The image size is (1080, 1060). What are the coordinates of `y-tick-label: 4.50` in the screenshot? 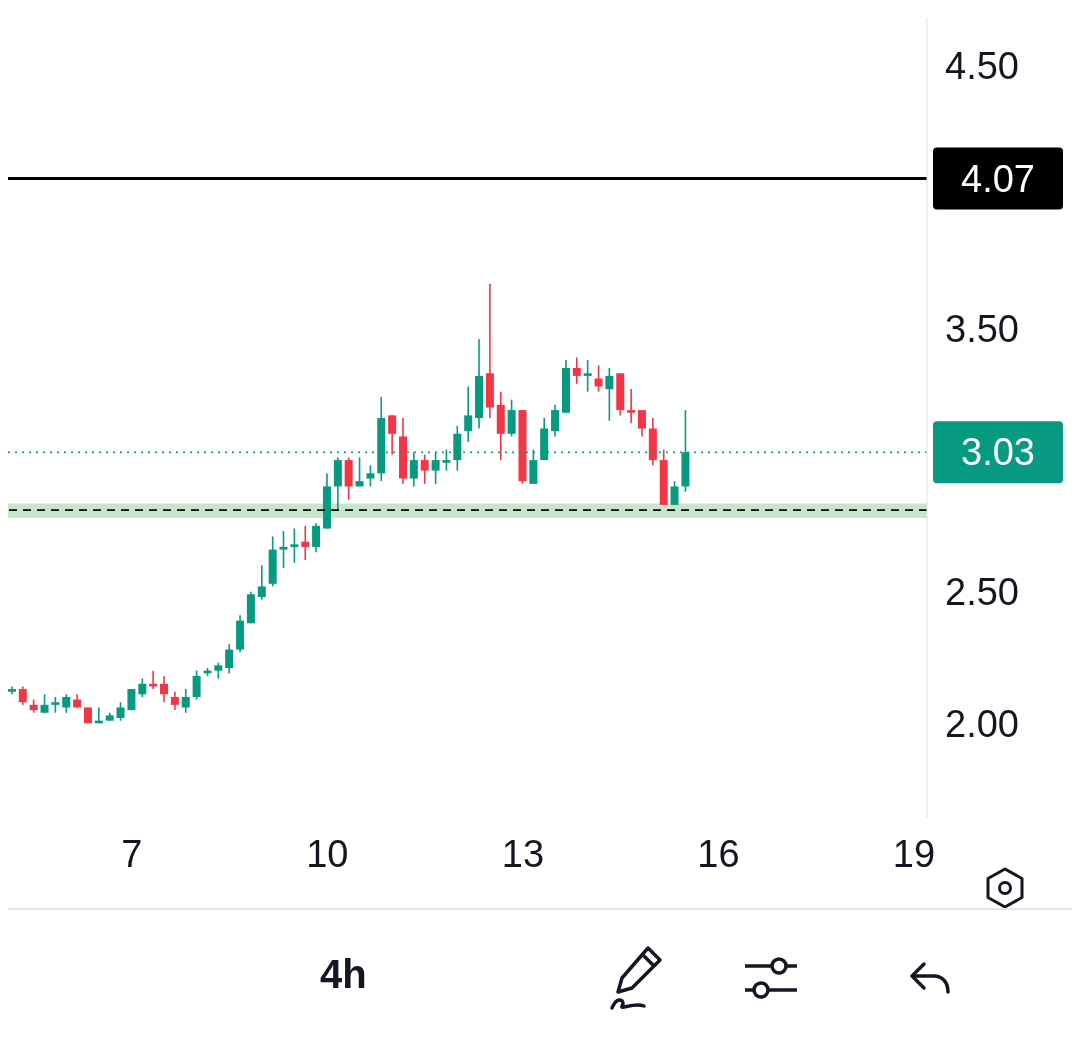 It's located at (982, 65).